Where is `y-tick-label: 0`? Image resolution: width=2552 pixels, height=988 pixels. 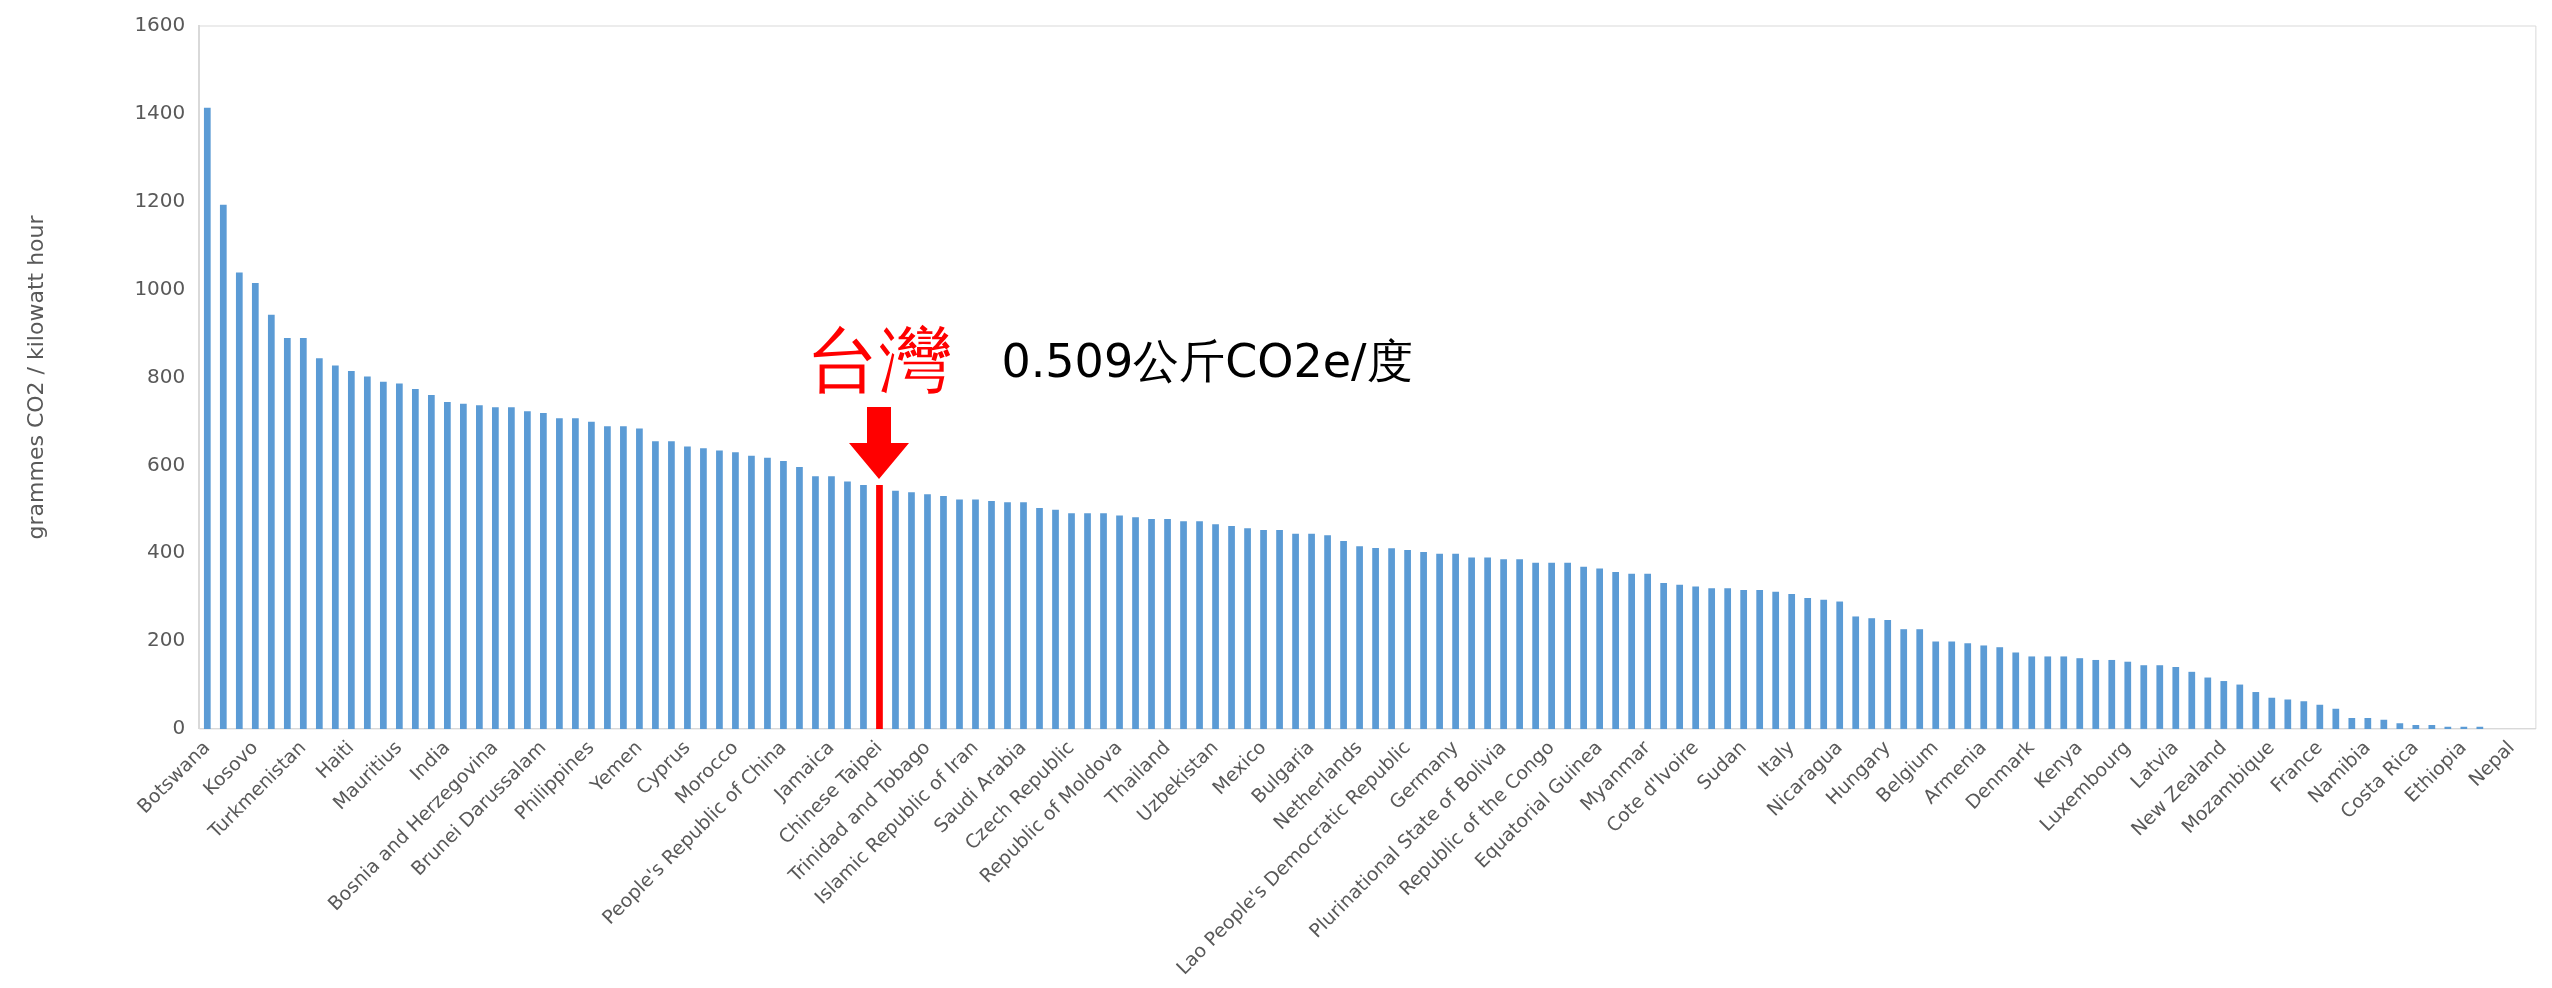
y-tick-label: 0 is located at coordinates (179, 727).